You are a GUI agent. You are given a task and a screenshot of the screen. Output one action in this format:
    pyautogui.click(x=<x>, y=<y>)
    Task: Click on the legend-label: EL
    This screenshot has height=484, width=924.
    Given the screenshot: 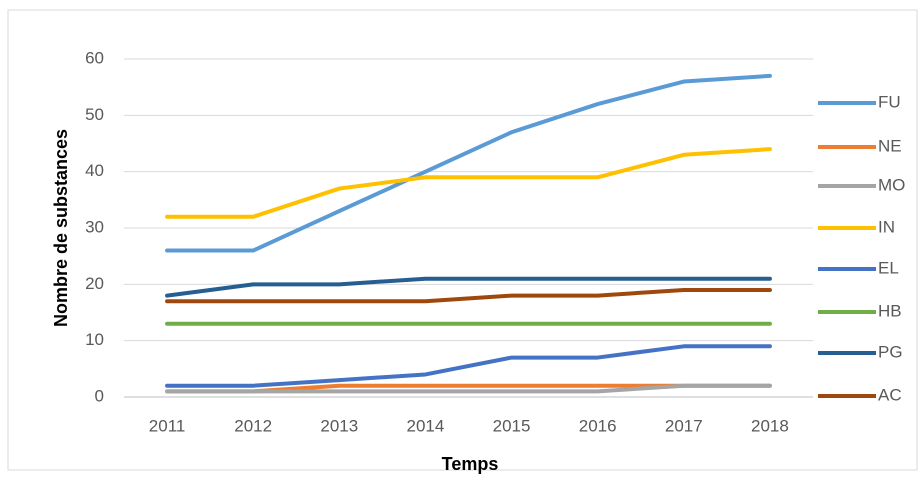 What is the action you would take?
    pyautogui.click(x=888, y=267)
    